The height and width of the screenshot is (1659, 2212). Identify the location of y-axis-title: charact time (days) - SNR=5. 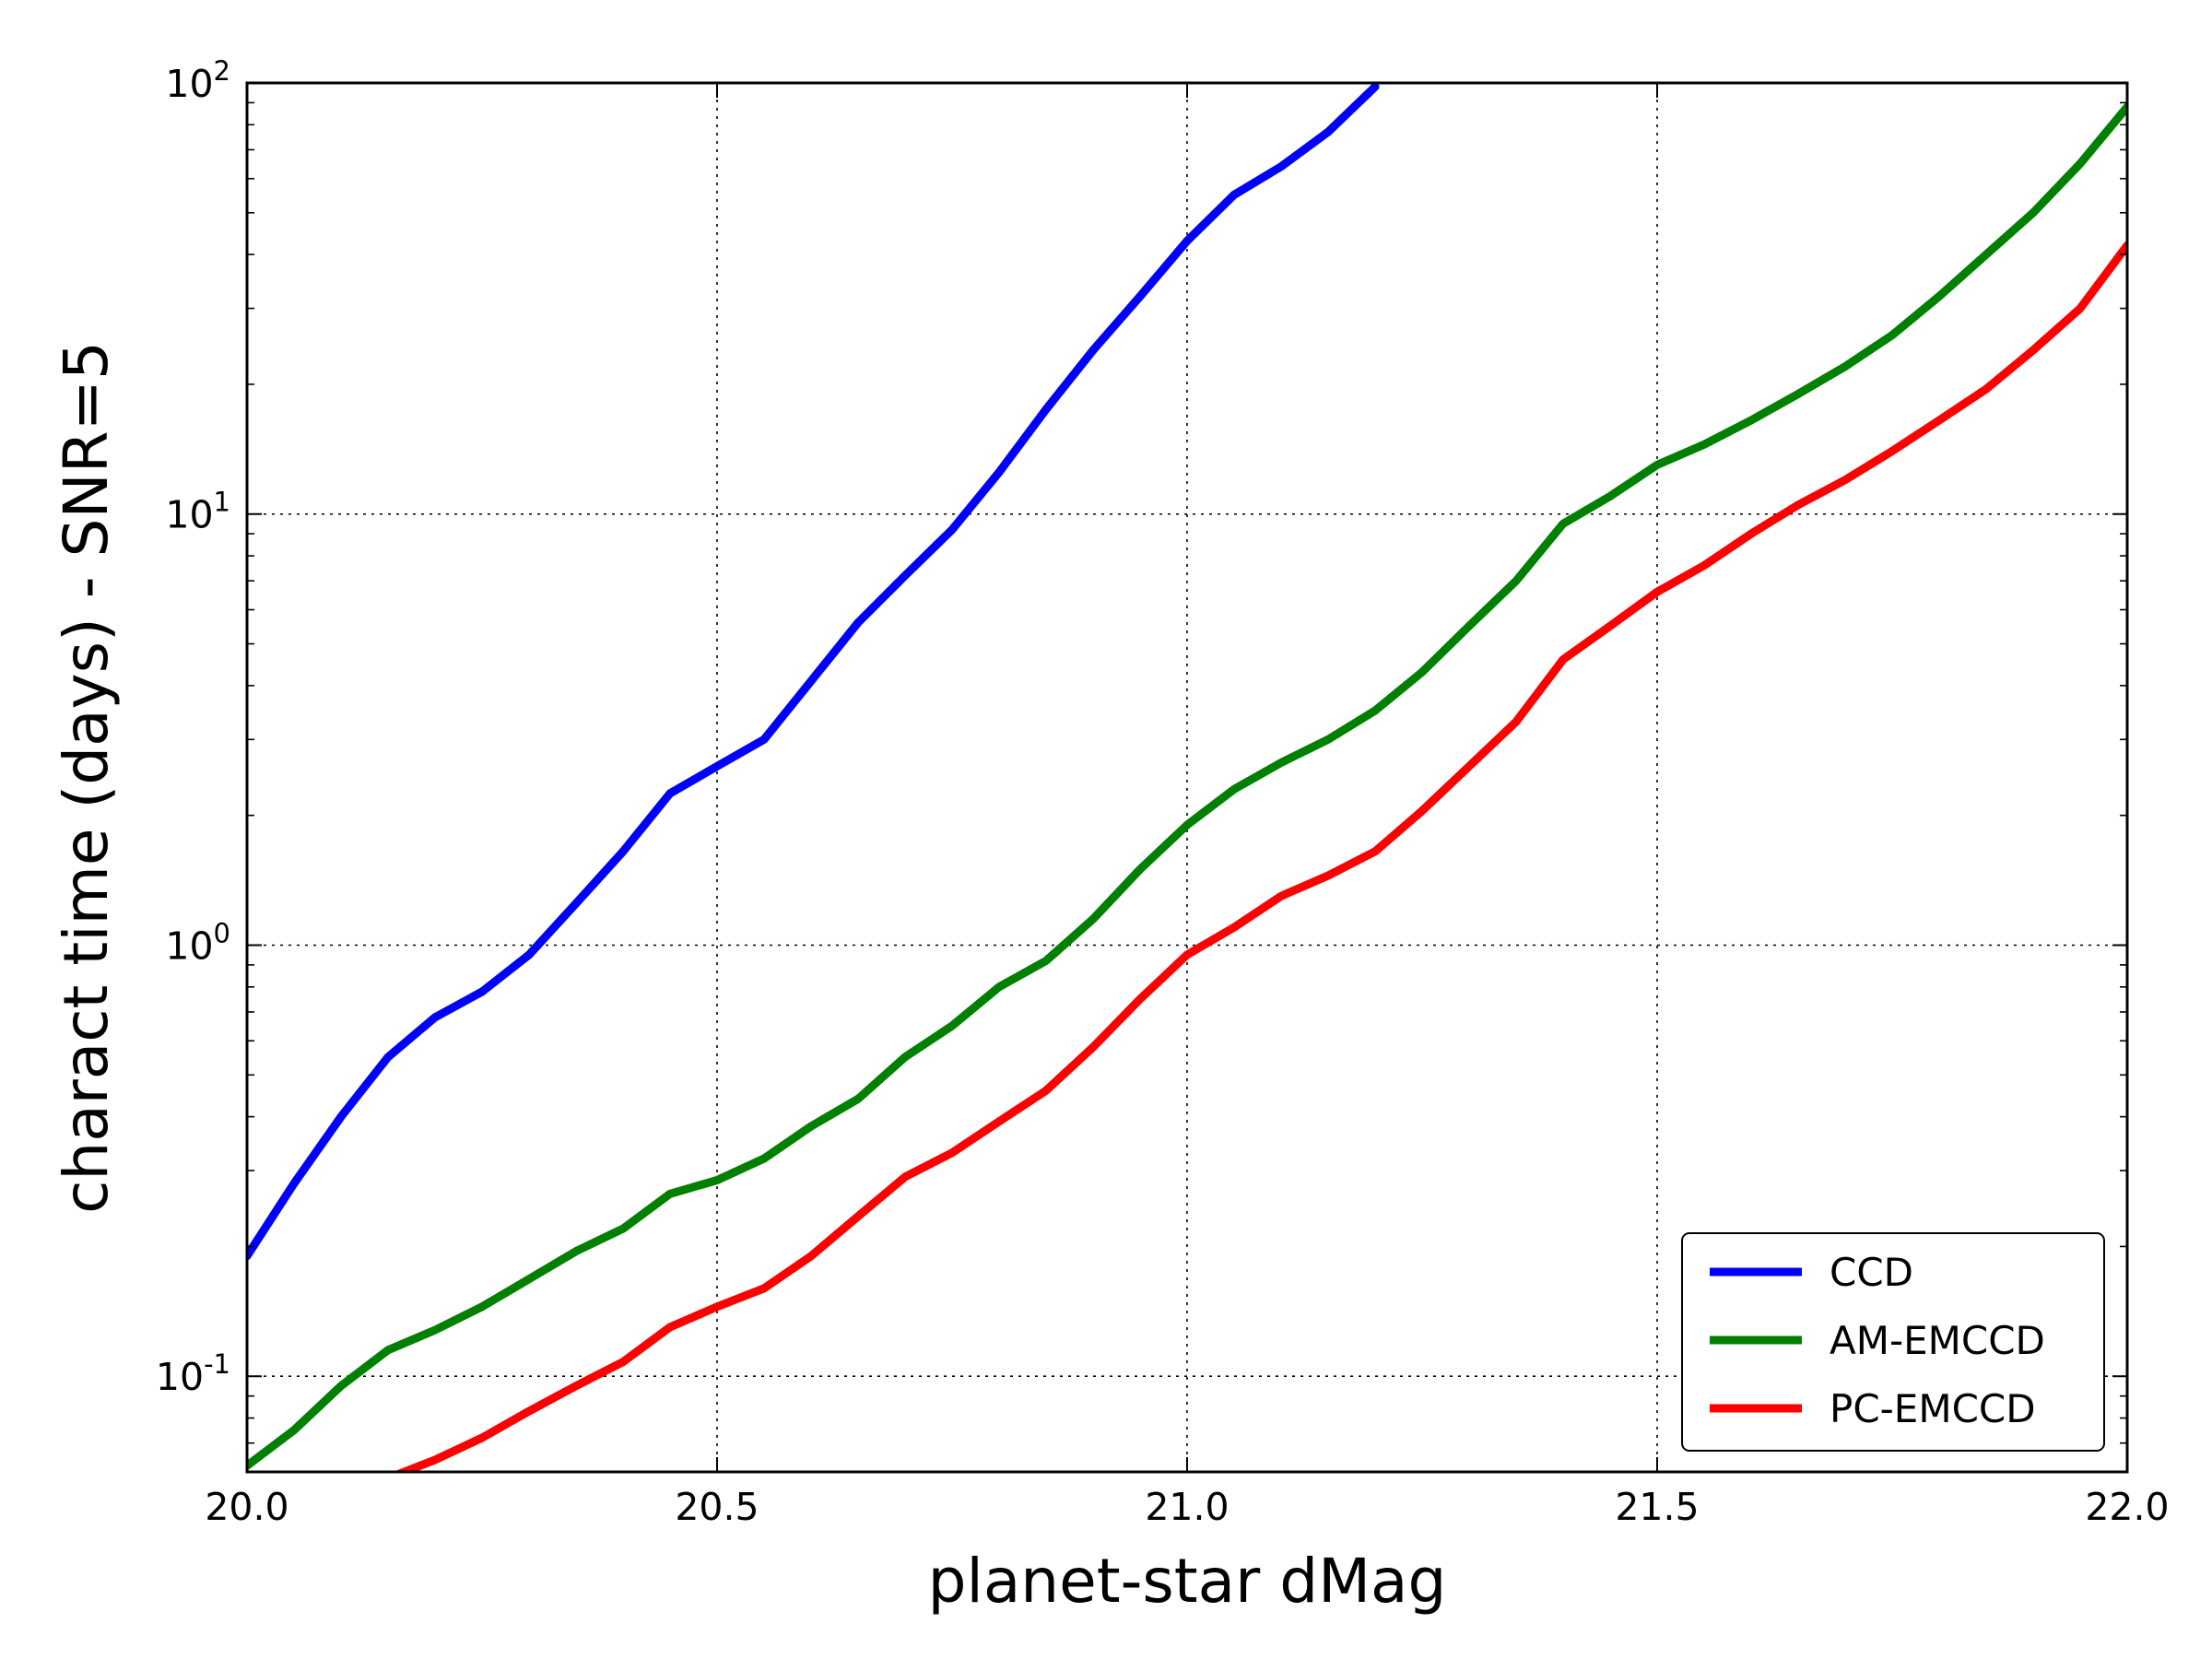
(86, 777).